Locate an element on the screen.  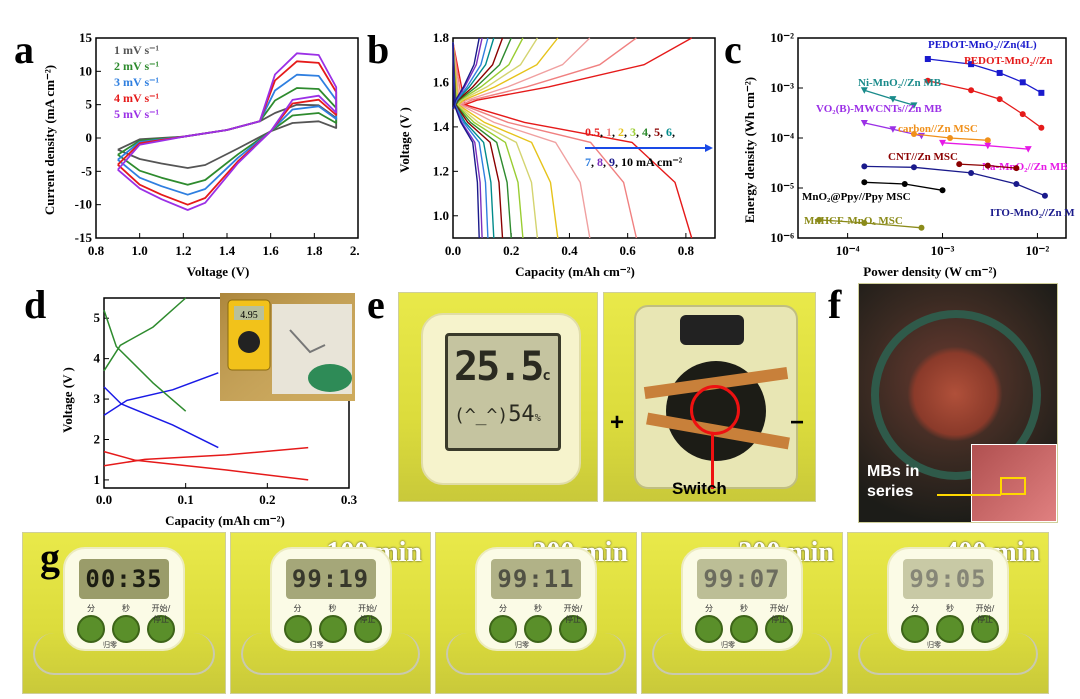
x-tick-label: 0.2 is located at coordinates (511, 250).